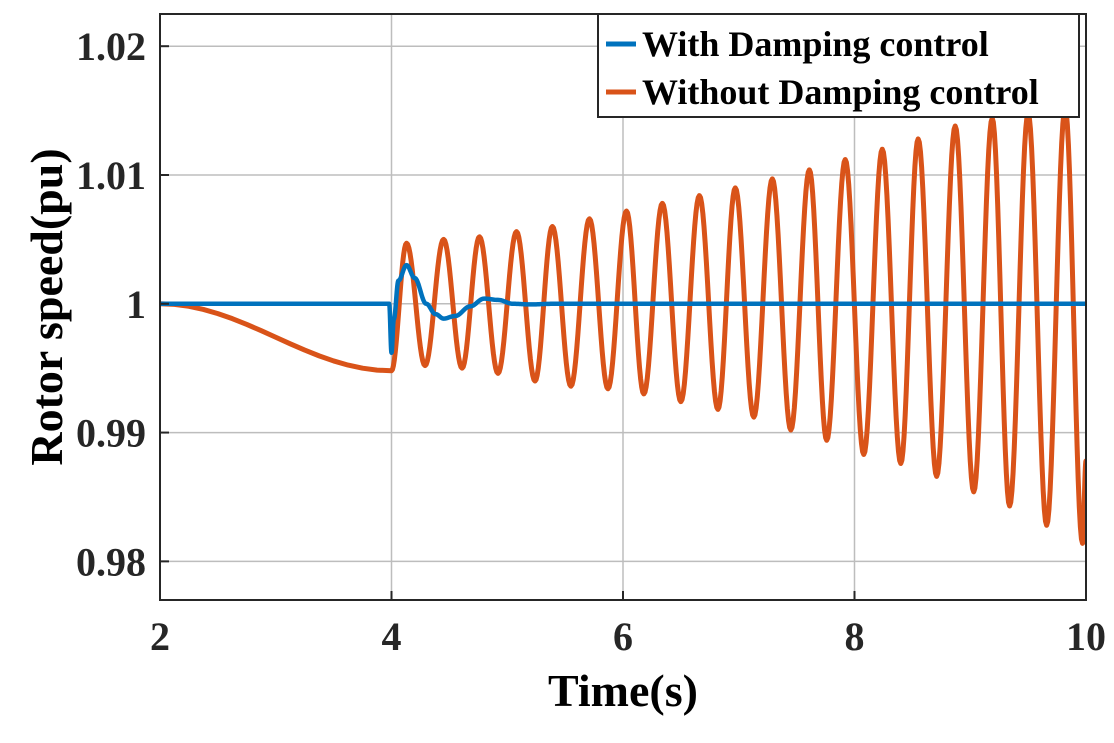 The height and width of the screenshot is (743, 1114). Describe the element at coordinates (111, 175) in the screenshot. I see `y-tick-label: 1.01` at that location.